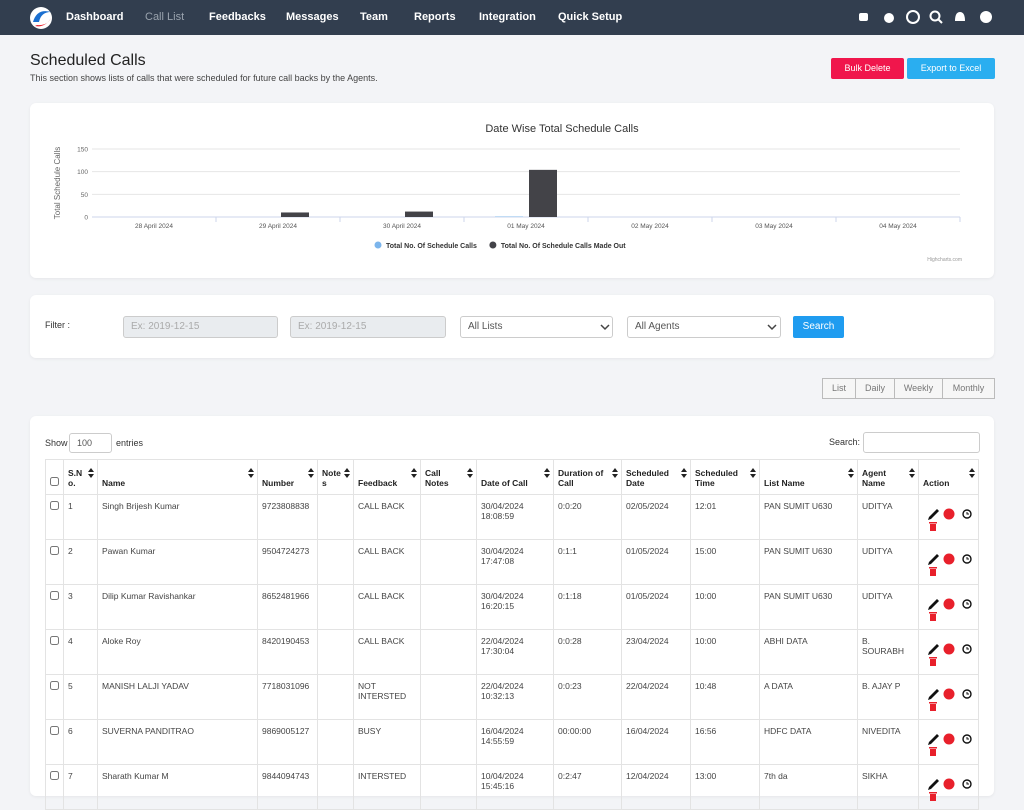  I want to click on table-cell: NIVEDITA, so click(888, 742).